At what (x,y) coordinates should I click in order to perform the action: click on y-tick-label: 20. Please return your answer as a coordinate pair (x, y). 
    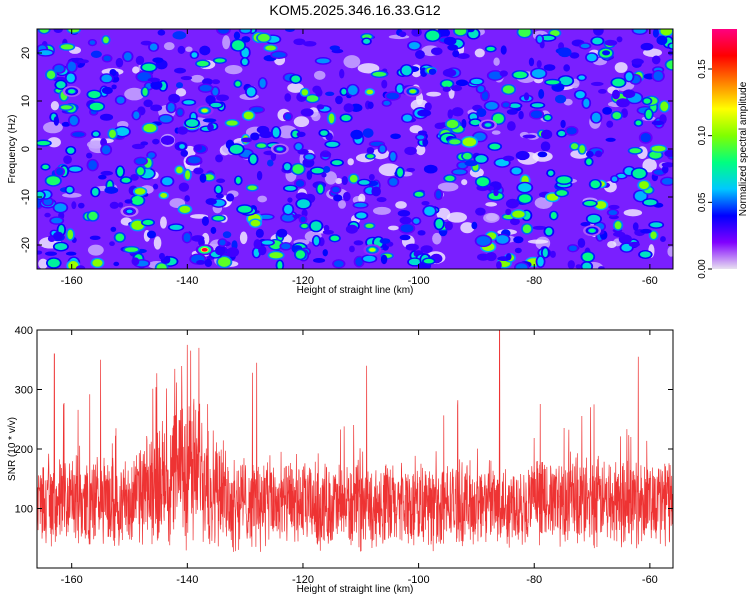
    Looking at the image, I should click on (26, 53).